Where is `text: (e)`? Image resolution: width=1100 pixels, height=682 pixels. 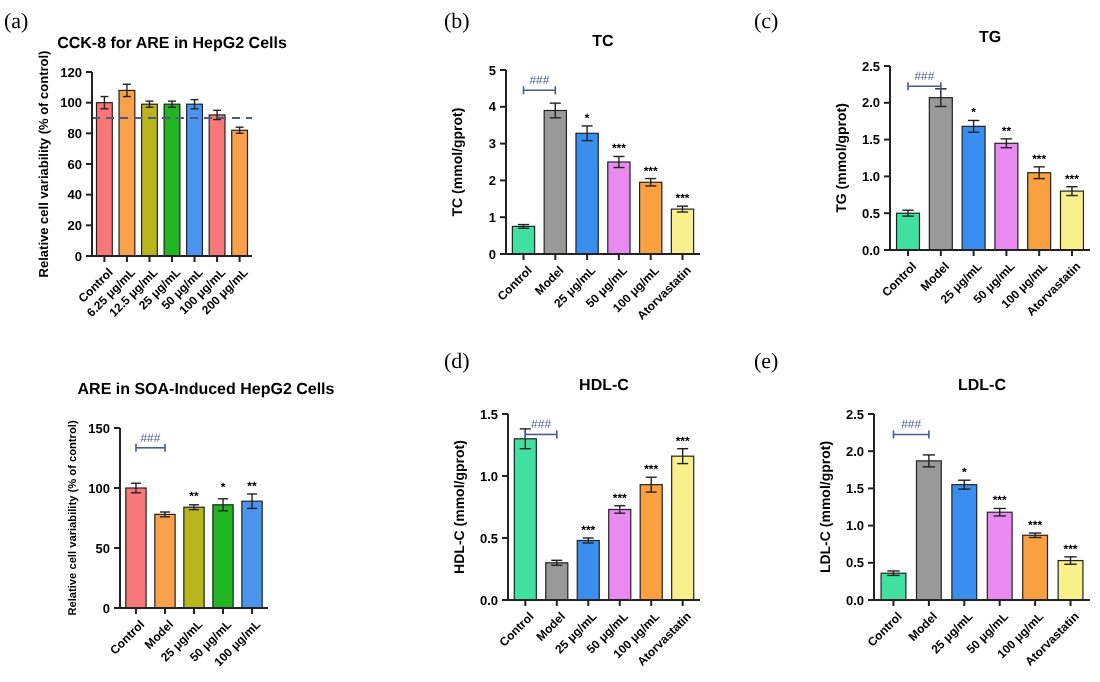 text: (e) is located at coordinates (767, 362).